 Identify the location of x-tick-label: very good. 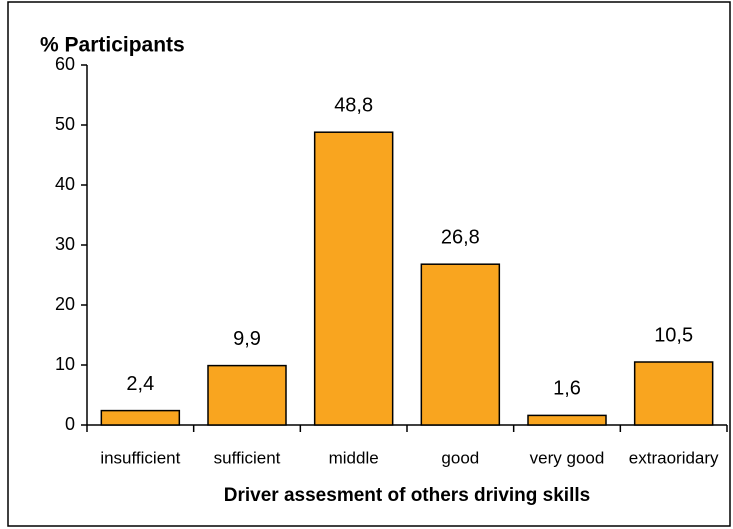
(567, 457).